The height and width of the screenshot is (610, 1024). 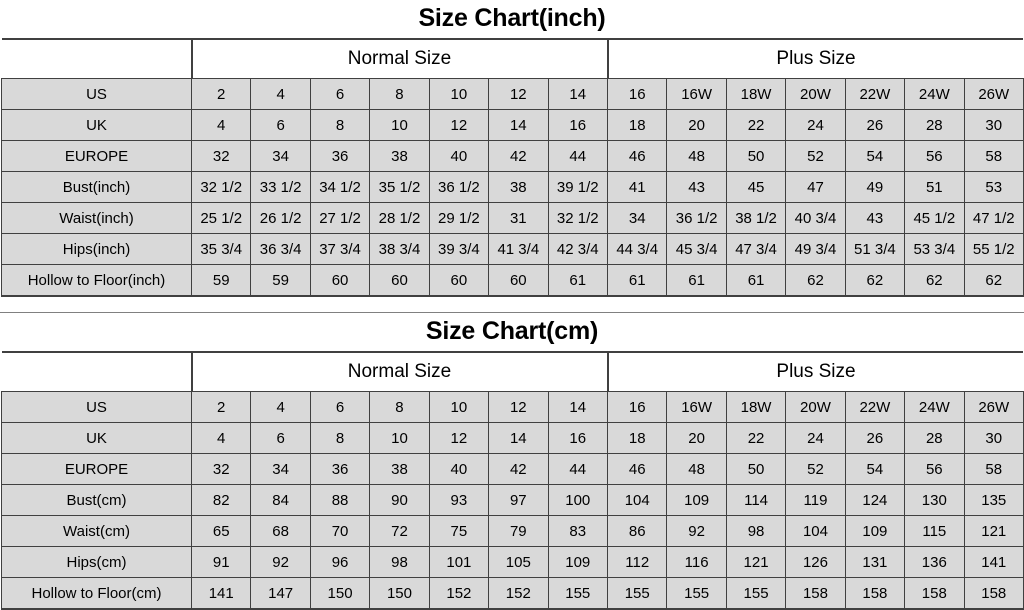 What do you see at coordinates (280, 280) in the screenshot?
I see `table-cell: 59` at bounding box center [280, 280].